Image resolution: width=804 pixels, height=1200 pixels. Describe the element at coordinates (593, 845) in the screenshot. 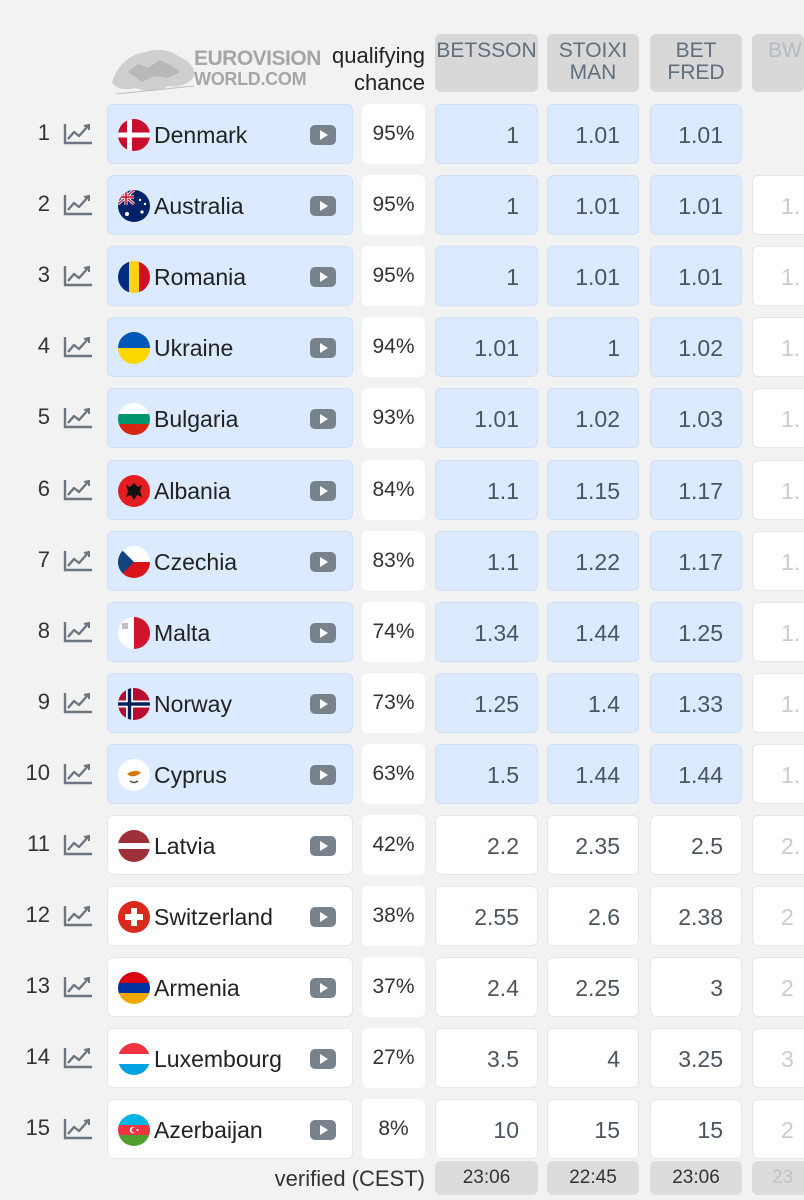

I see `odds-cell: 2.35` at that location.